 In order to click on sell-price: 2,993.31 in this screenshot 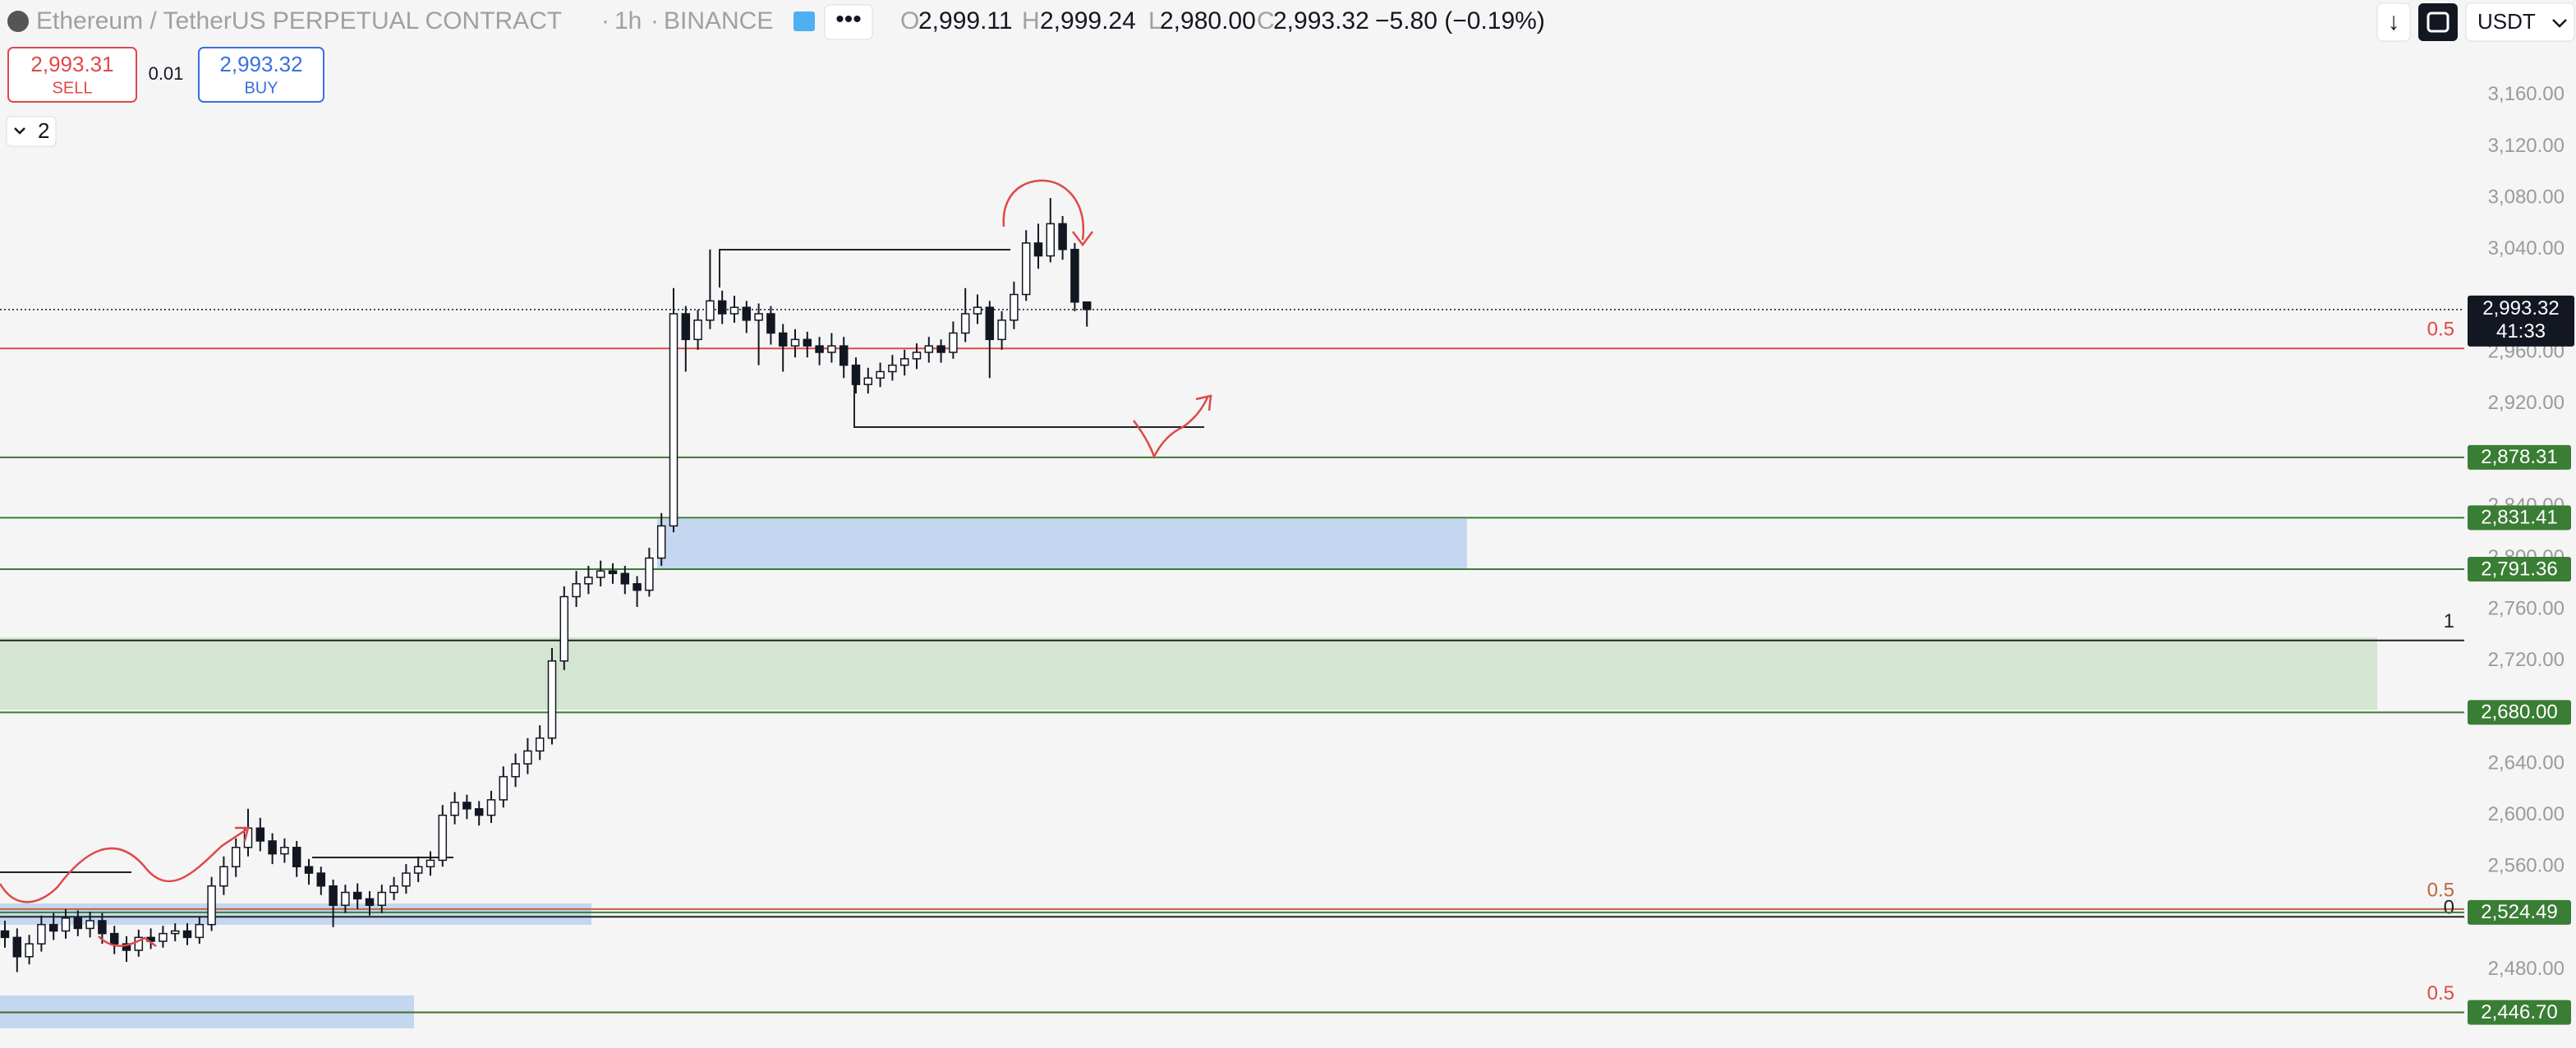, I will do `click(71, 64)`.